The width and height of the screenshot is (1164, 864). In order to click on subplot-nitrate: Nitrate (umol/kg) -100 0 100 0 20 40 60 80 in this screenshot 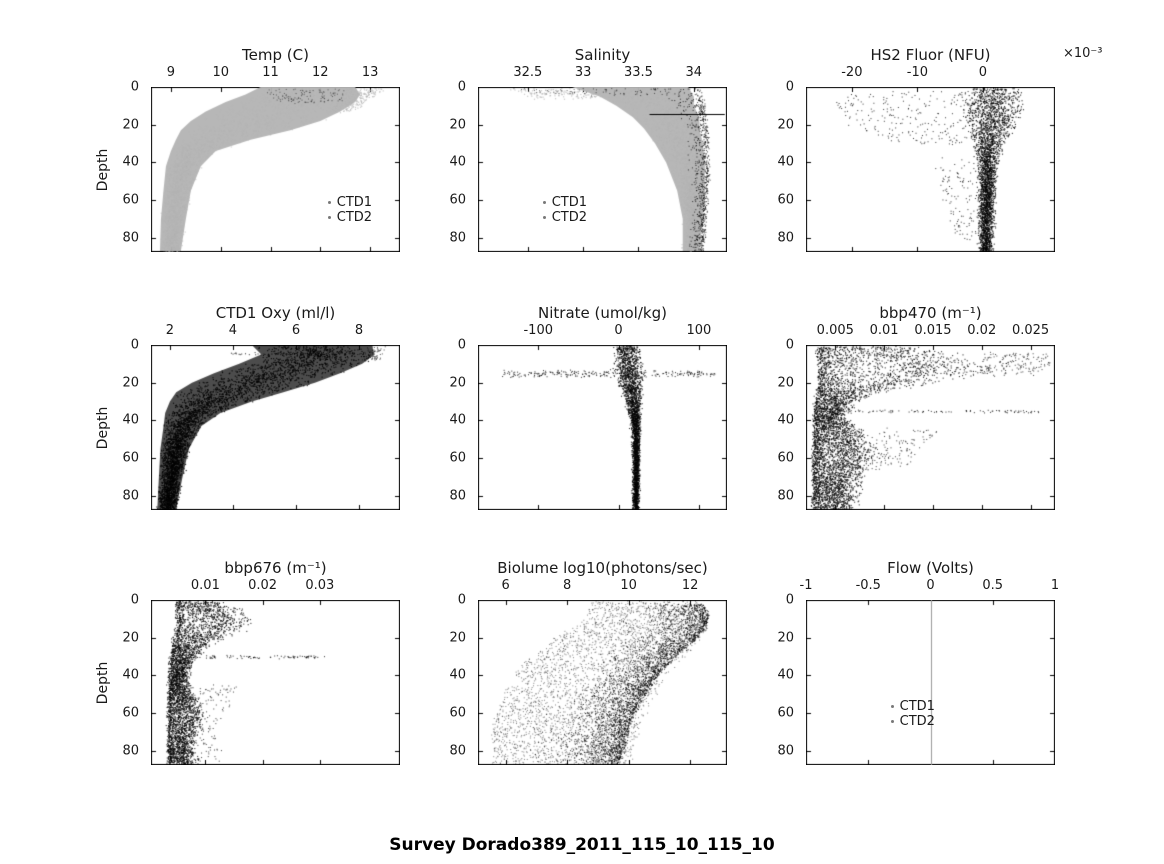, I will do `click(588, 407)`.